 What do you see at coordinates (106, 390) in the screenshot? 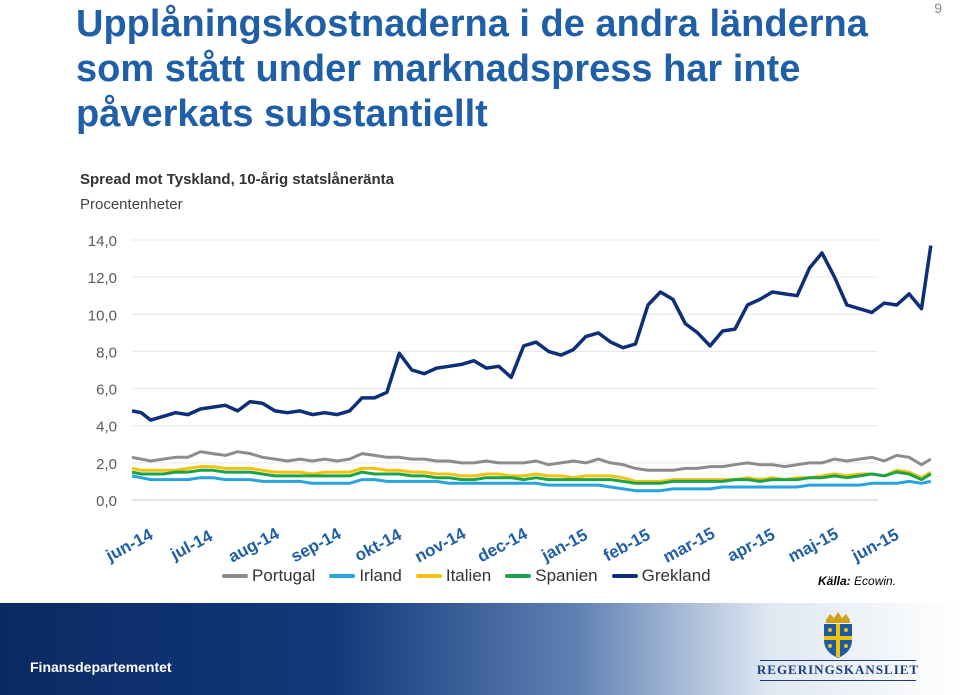
I see `y-tick-label: 6,0` at bounding box center [106, 390].